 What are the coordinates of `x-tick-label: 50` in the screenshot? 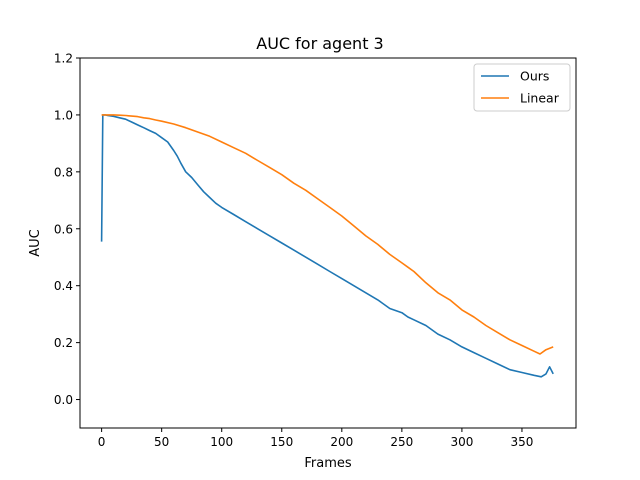 It's located at (161, 442).